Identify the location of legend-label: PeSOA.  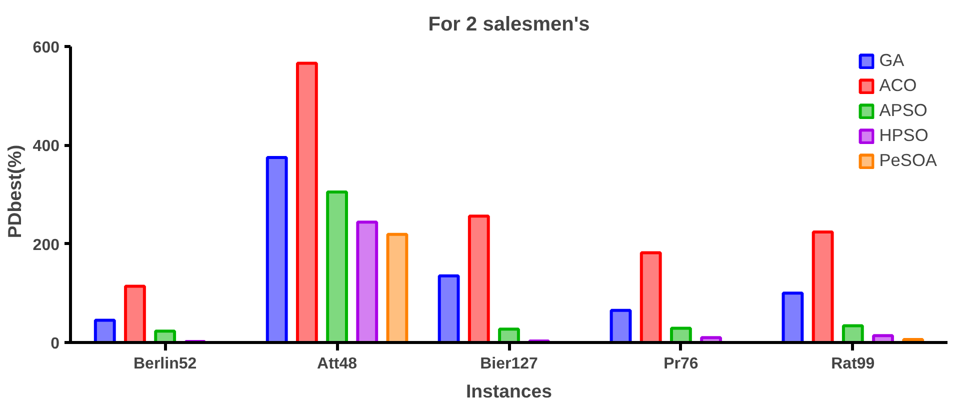
(908, 160).